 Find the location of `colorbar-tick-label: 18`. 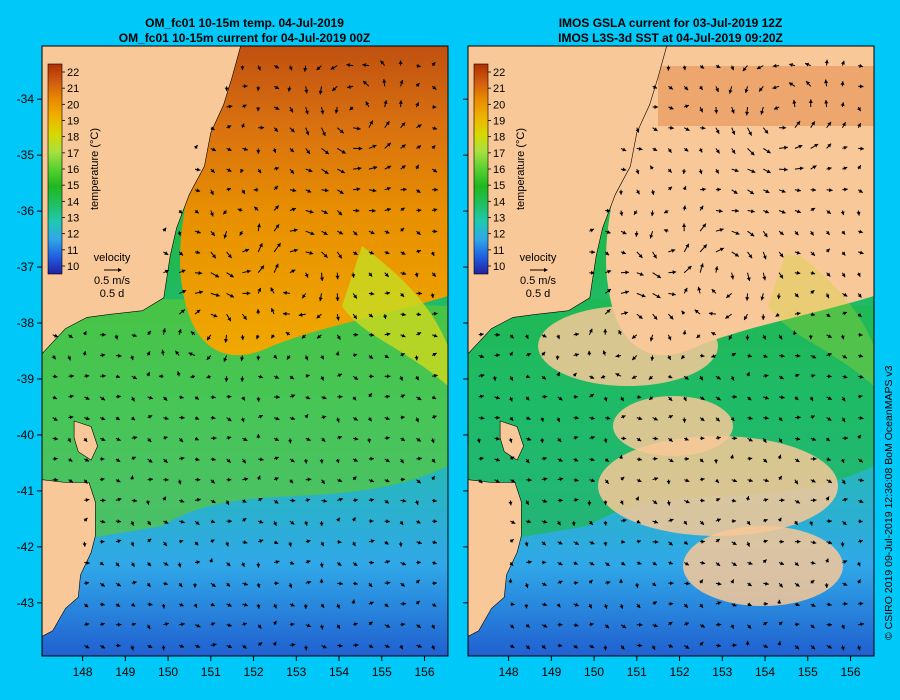

colorbar-tick-label: 18 is located at coordinates (73, 138).